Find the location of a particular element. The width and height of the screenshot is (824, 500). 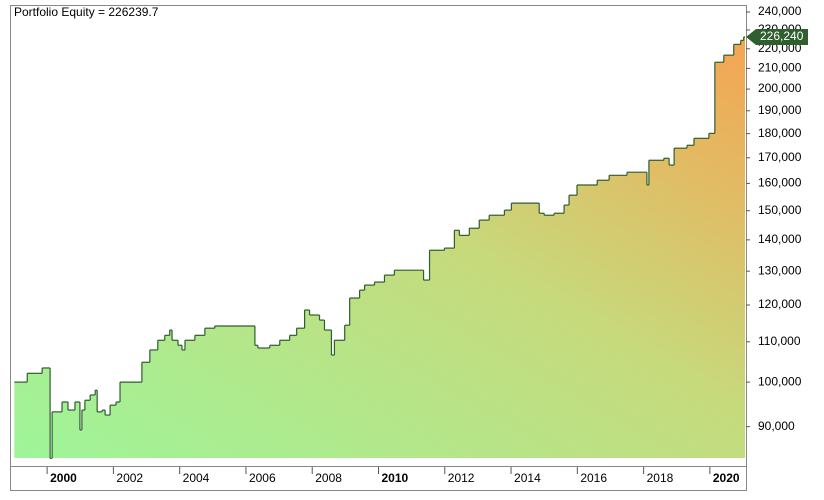

y-tick-label: 150,000 is located at coordinates (780, 210).